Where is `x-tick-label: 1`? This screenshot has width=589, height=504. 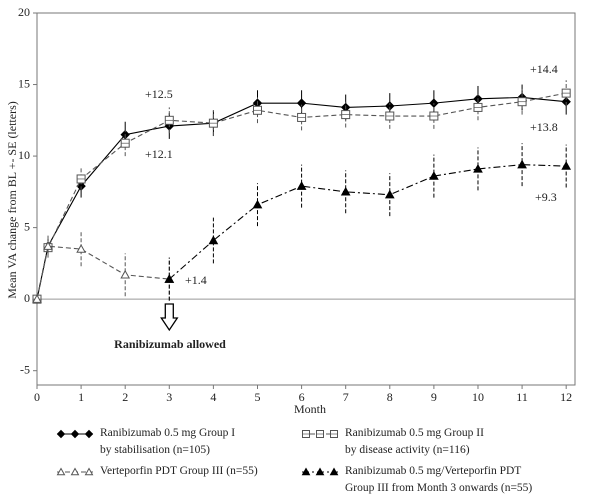 x-tick-label: 1 is located at coordinates (81, 397).